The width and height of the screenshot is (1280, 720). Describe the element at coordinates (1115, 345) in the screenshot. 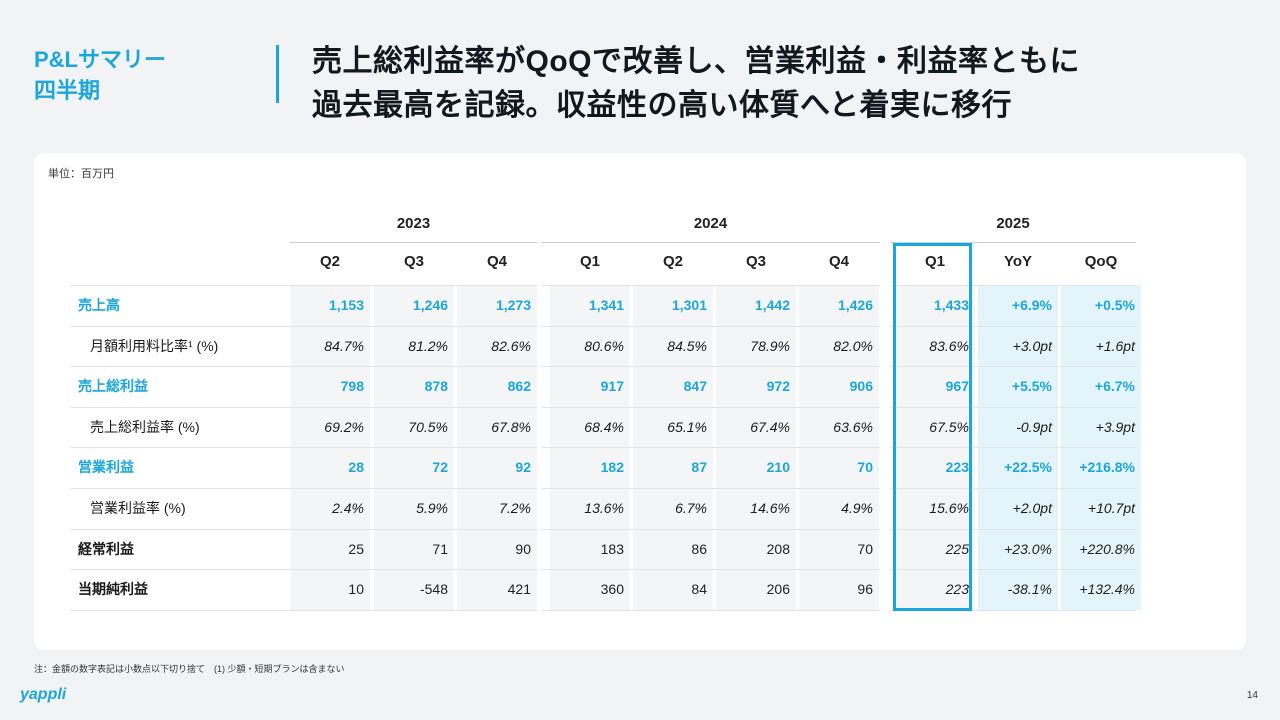

I see `table-cell: +1.6pt` at that location.